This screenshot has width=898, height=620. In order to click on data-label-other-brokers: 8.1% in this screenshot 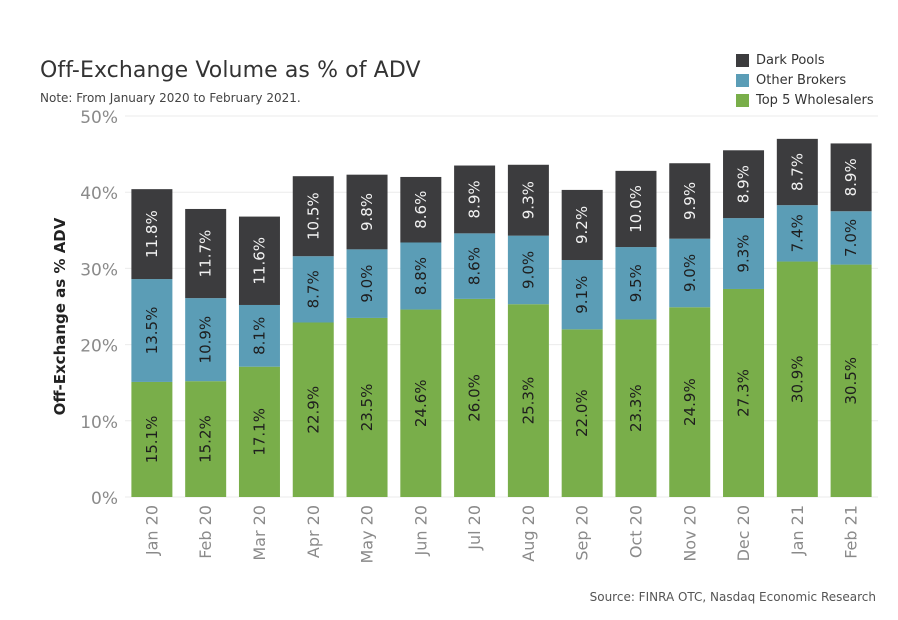, I will do `click(259, 336)`.